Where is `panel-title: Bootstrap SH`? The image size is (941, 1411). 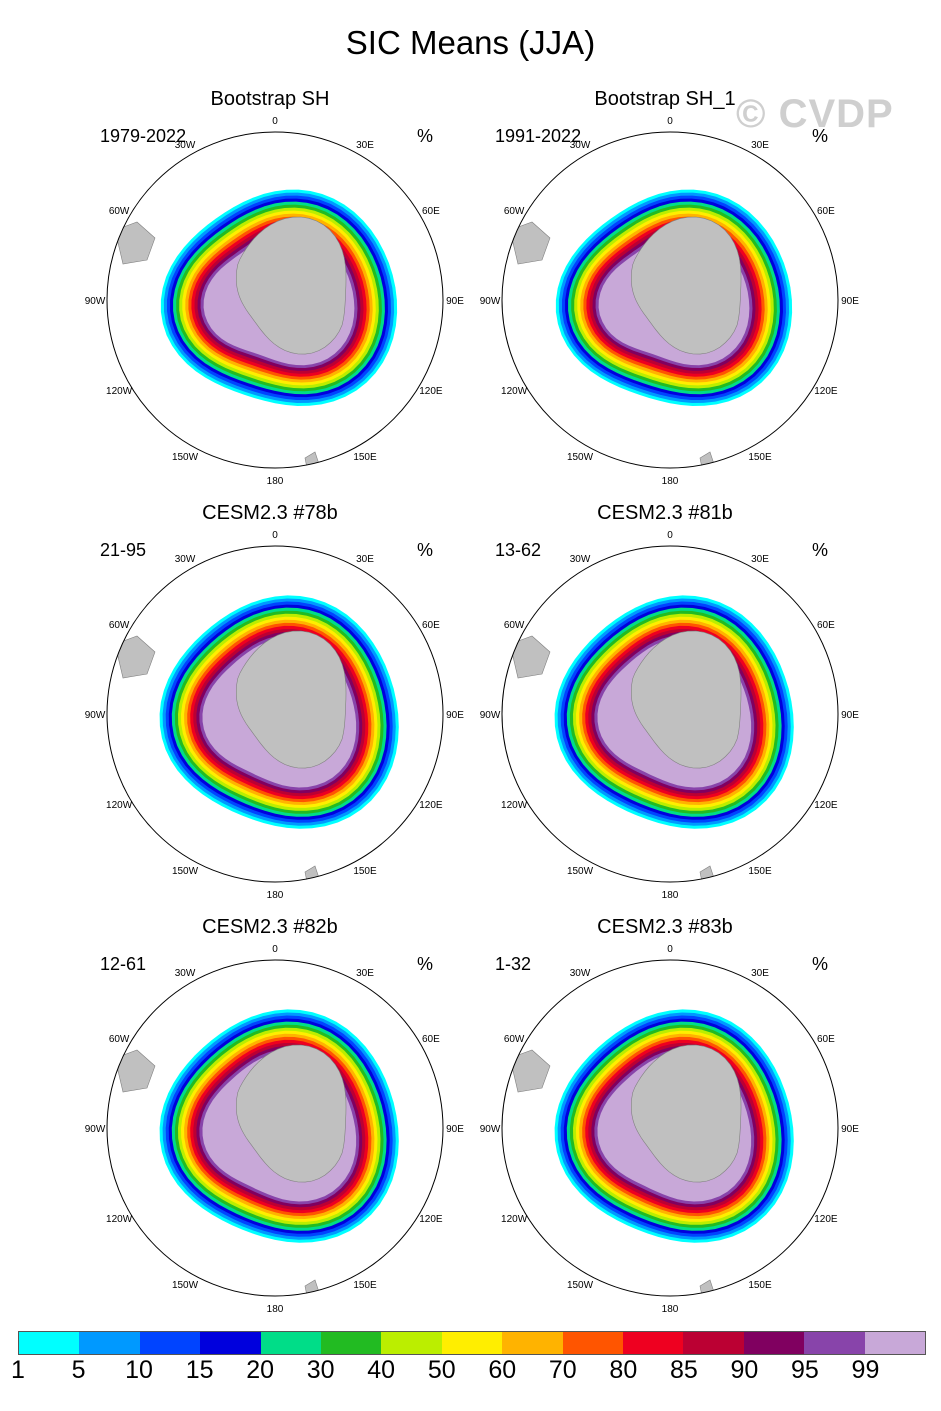
panel-title: Bootstrap SH is located at coordinates (270, 99).